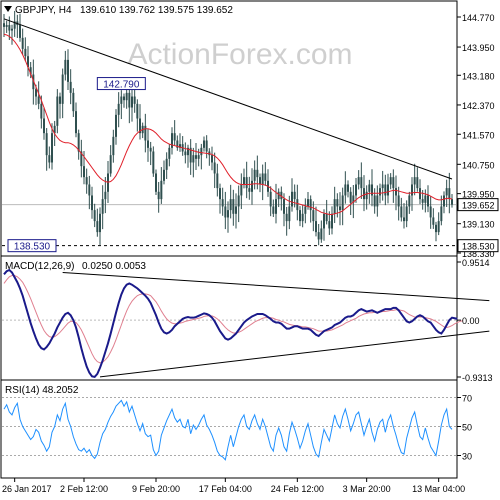  What do you see at coordinates (156, 10) in the screenshot?
I see `ohlc-values: 139.610 139.762 139.575 139.652` at bounding box center [156, 10].